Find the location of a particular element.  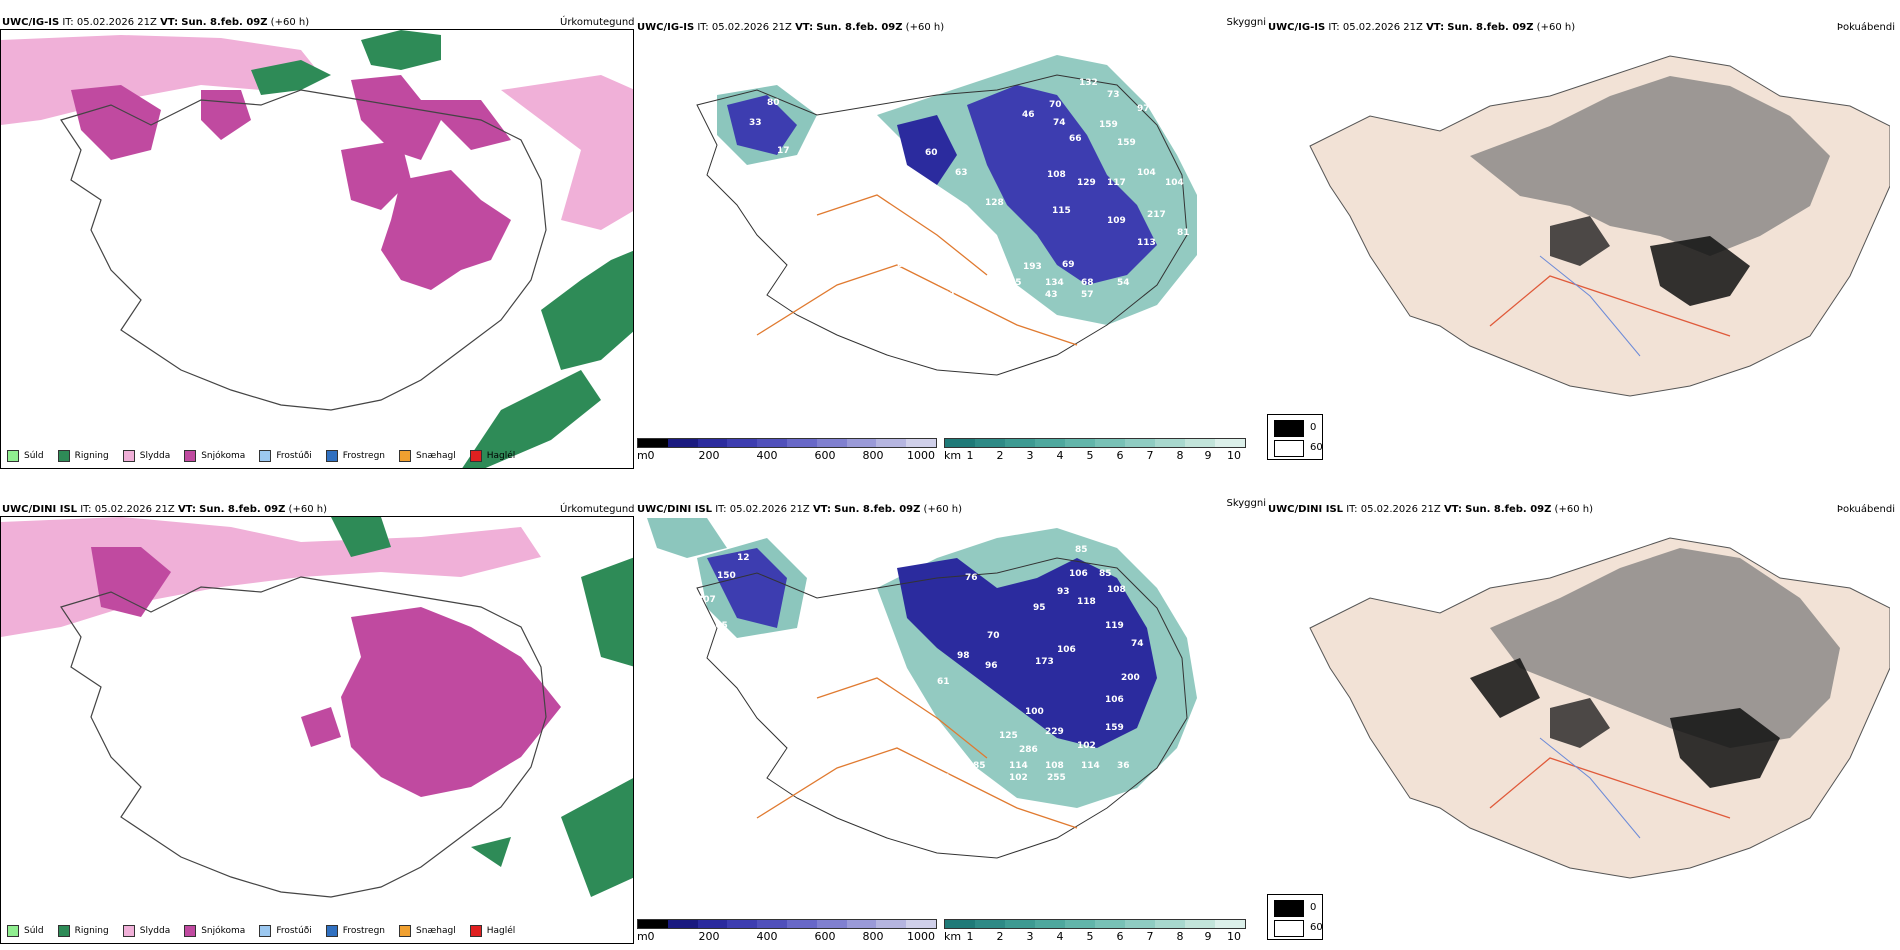

snow-depth-label: 12 is located at coordinates (743, 558).